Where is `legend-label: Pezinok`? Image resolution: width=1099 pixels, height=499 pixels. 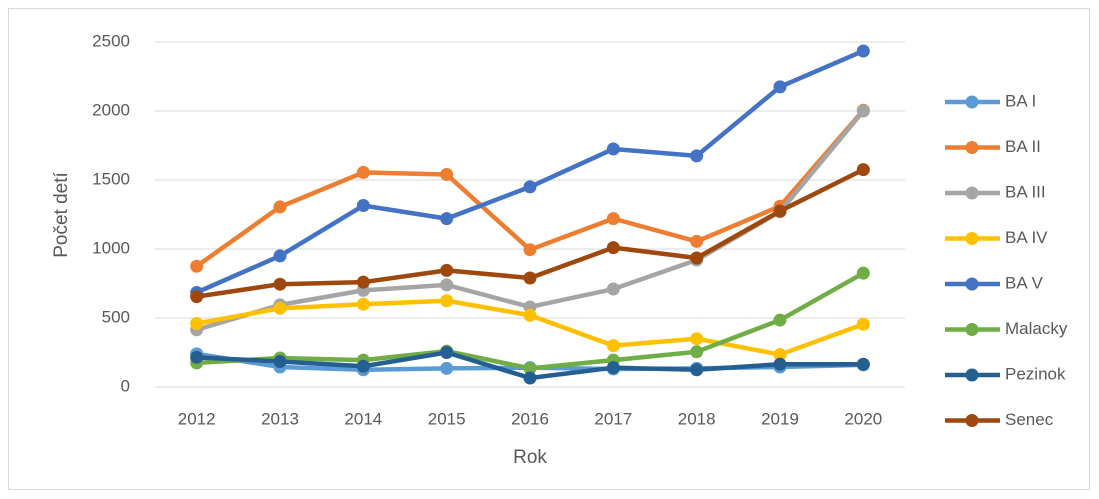
legend-label: Pezinok is located at coordinates (1035, 373).